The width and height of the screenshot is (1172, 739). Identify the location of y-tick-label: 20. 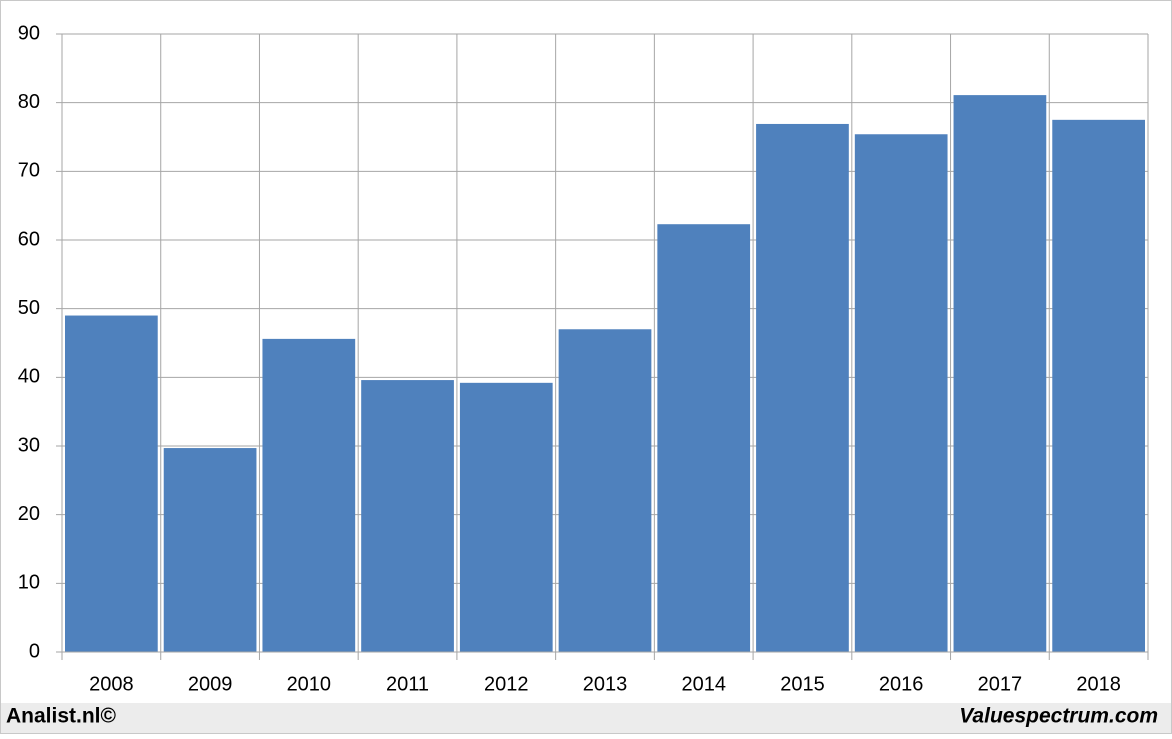
(29, 514).